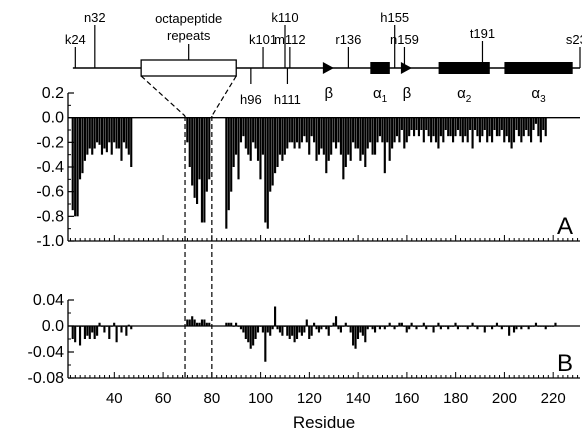  What do you see at coordinates (48, 300) in the screenshot?
I see `y-tick-label: 0.04` at bounding box center [48, 300].